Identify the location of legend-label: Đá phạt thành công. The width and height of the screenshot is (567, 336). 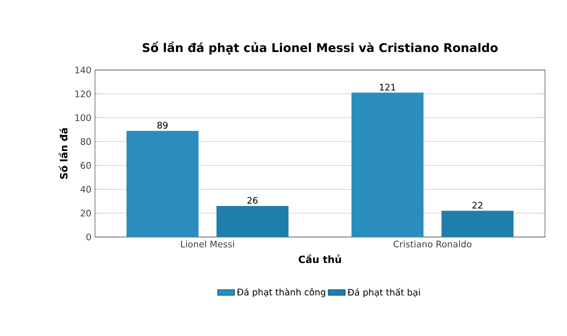
(281, 293).